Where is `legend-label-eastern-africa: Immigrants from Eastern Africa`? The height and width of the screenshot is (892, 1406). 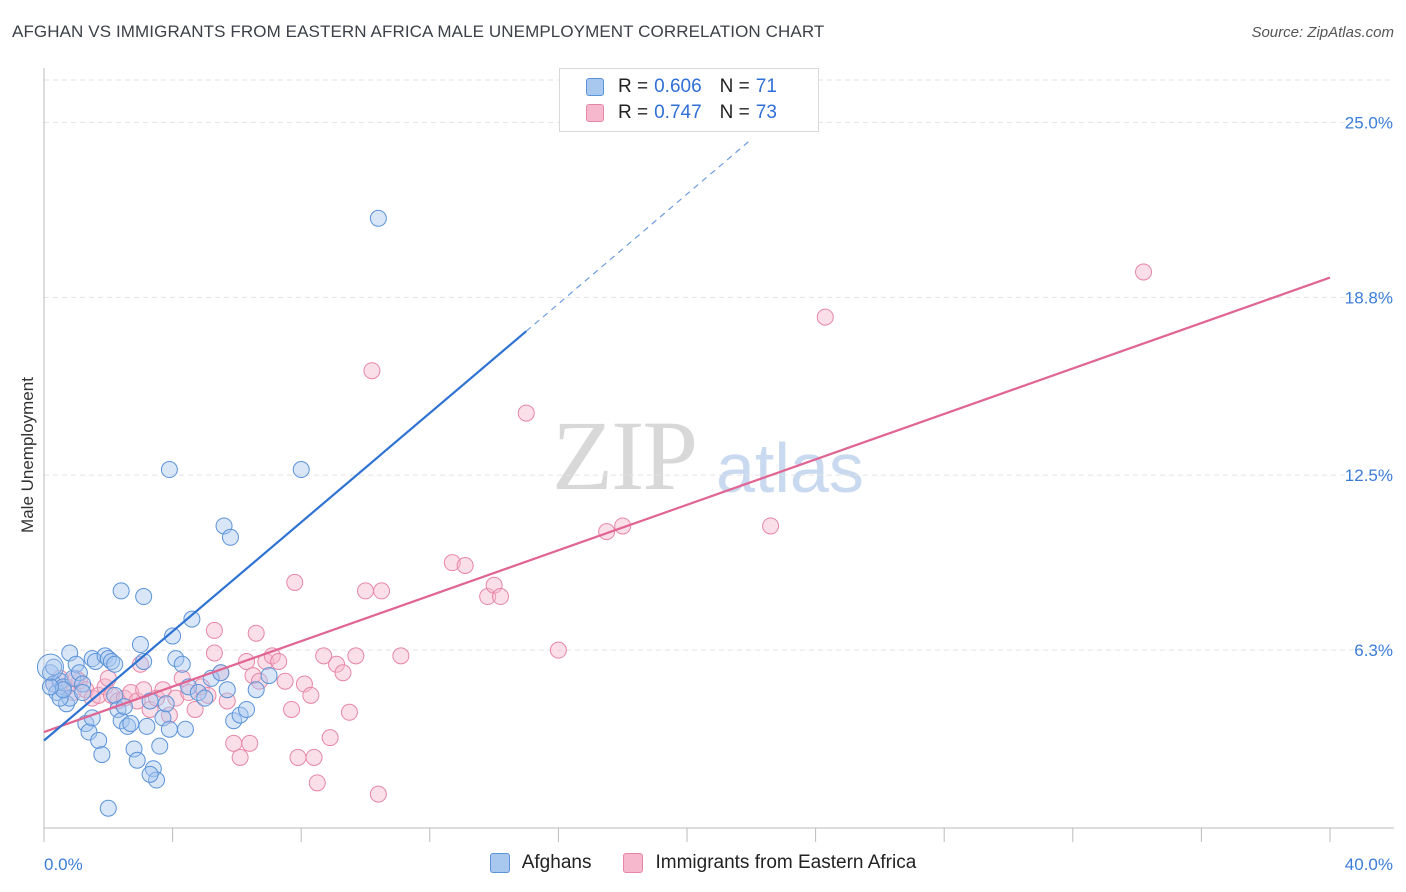 legend-label-eastern-africa: Immigrants from Eastern Africa is located at coordinates (786, 862).